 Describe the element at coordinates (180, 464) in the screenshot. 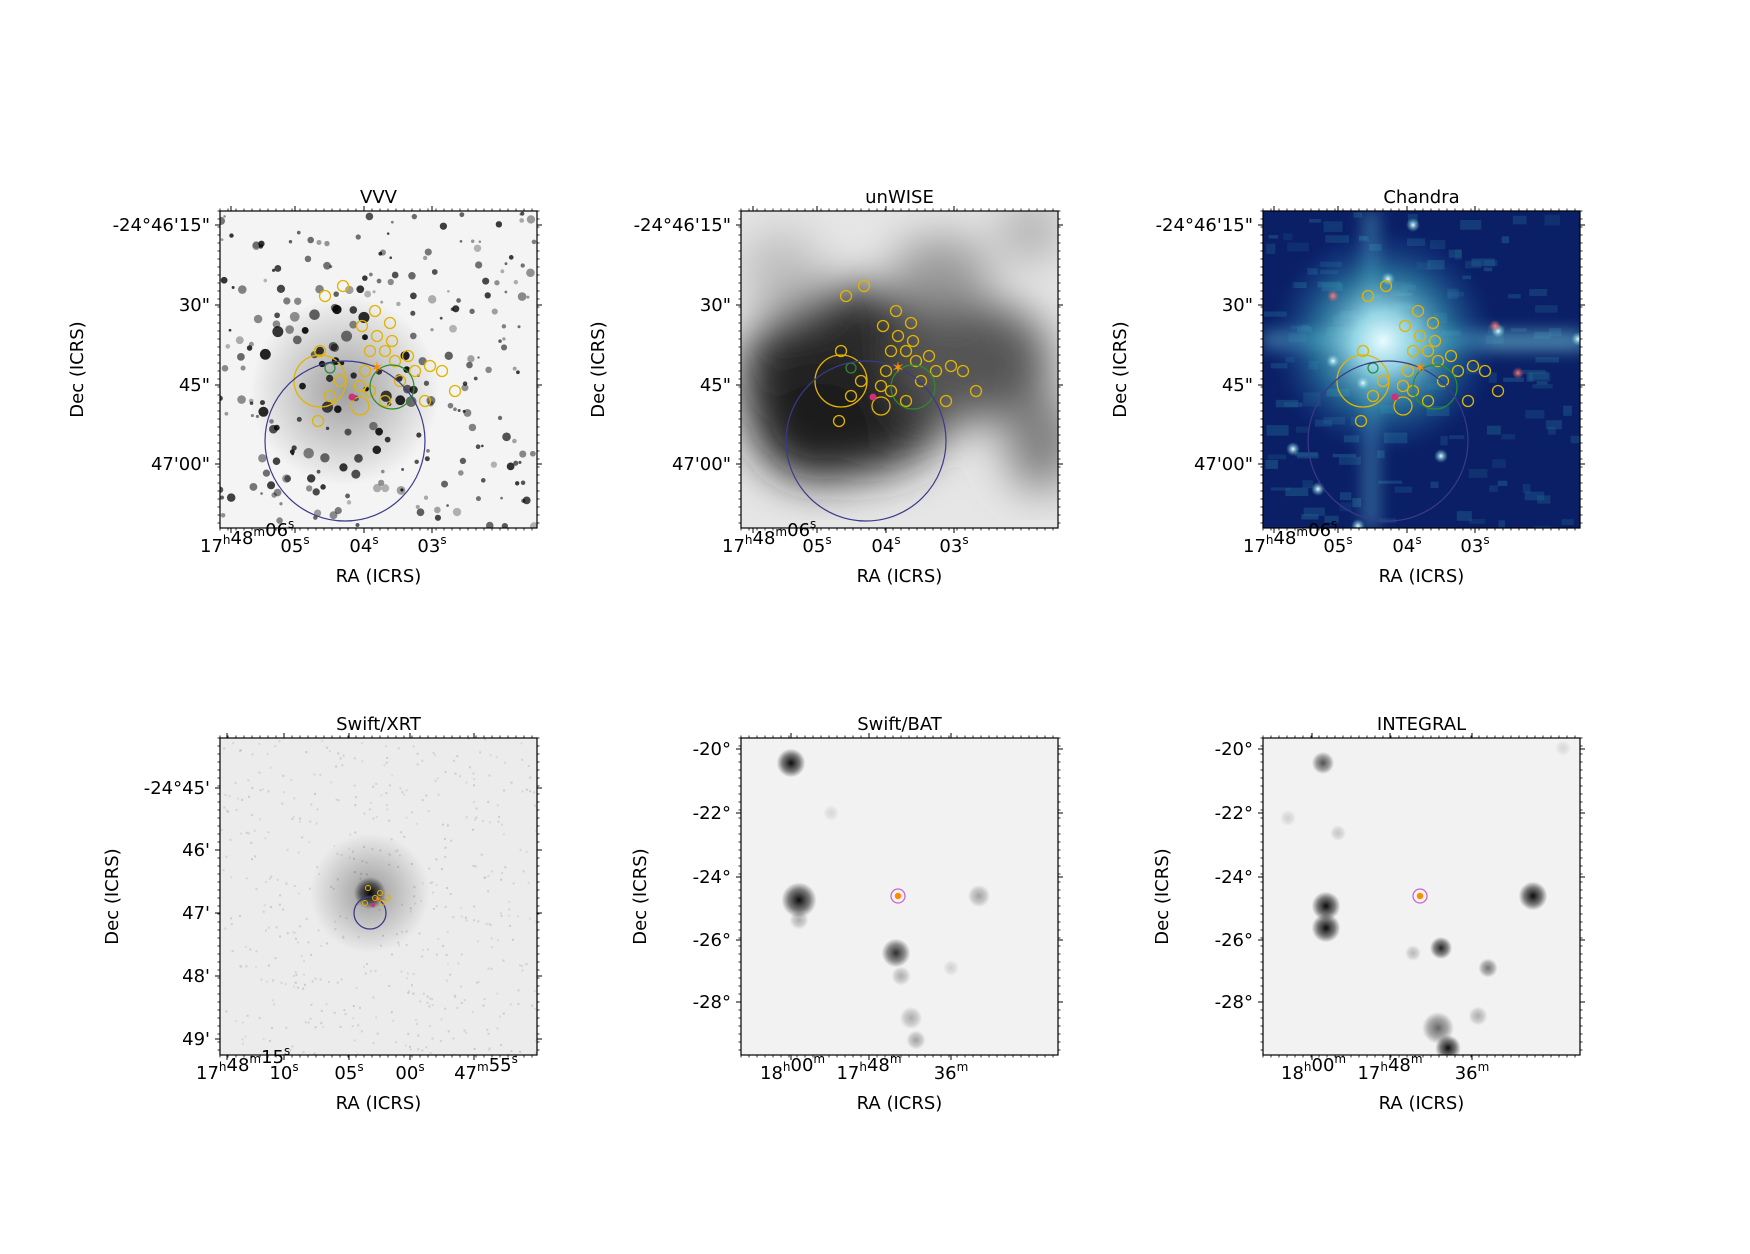

I see `y-tick-label: 47'00"` at that location.